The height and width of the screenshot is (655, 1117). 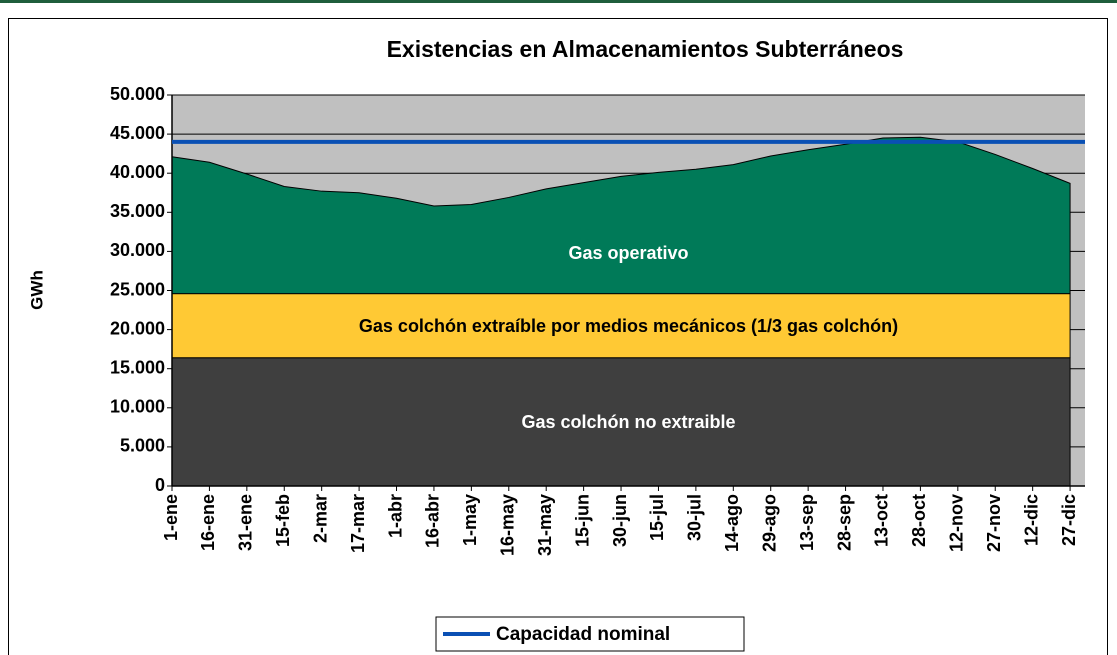 I want to click on x-tick-label: 27-nov, so click(x=994, y=523).